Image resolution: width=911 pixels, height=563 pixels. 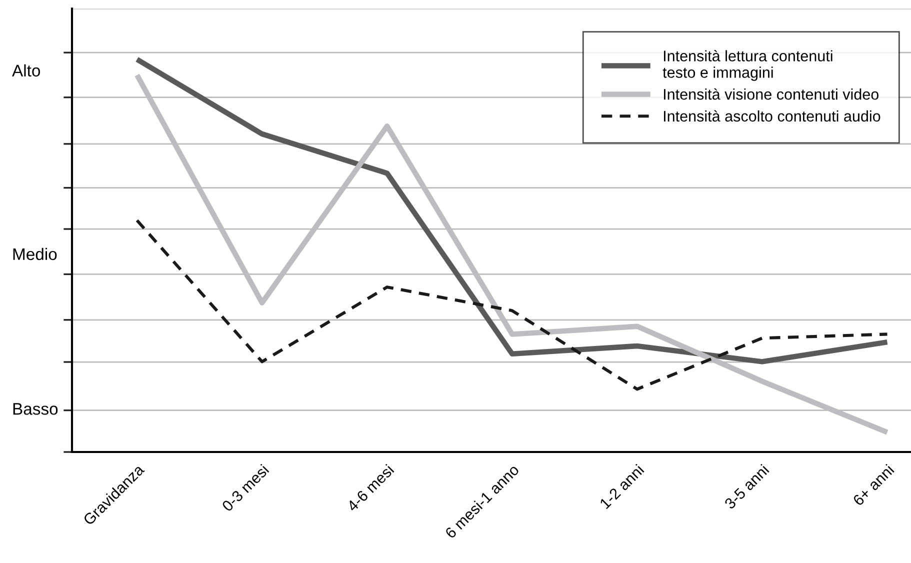 I want to click on legend-label: Intensità visione contenuti video, so click(x=771, y=94).